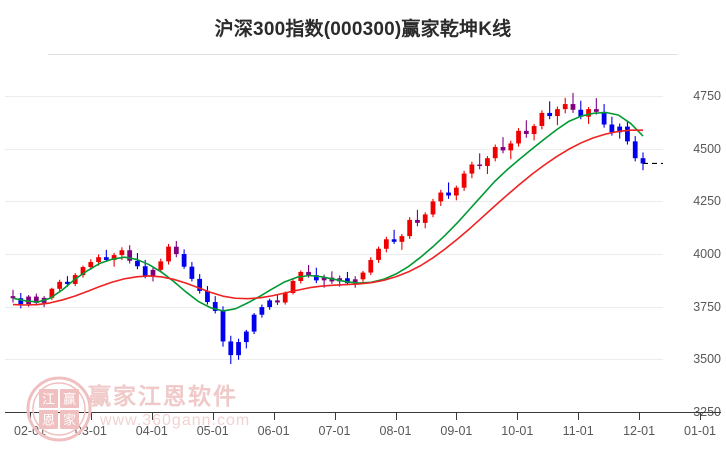 This screenshot has width=726, height=450. I want to click on y-tick-label: 4750, so click(707, 96).